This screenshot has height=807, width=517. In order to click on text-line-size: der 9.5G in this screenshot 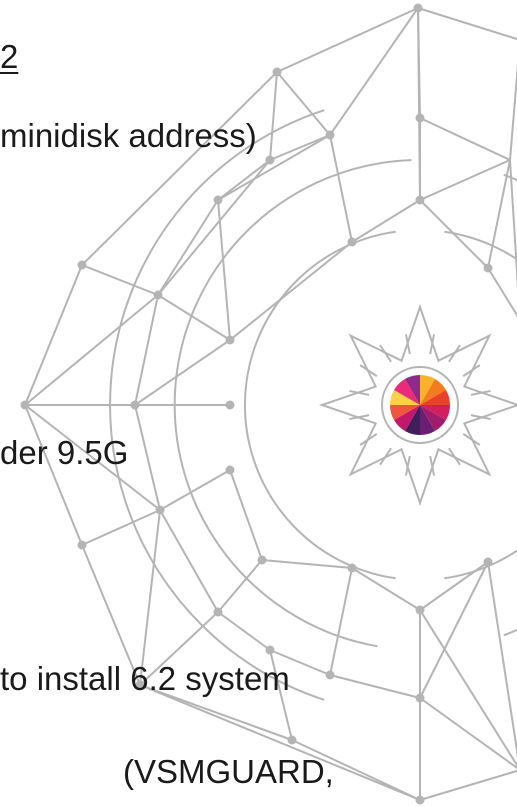, I will do `click(64, 452)`.